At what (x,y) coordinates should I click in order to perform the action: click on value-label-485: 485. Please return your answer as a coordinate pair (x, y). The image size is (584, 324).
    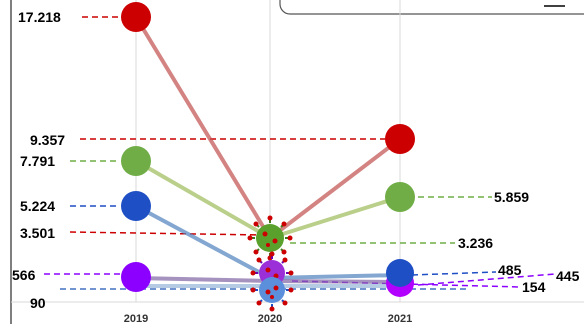
    Looking at the image, I should click on (510, 270).